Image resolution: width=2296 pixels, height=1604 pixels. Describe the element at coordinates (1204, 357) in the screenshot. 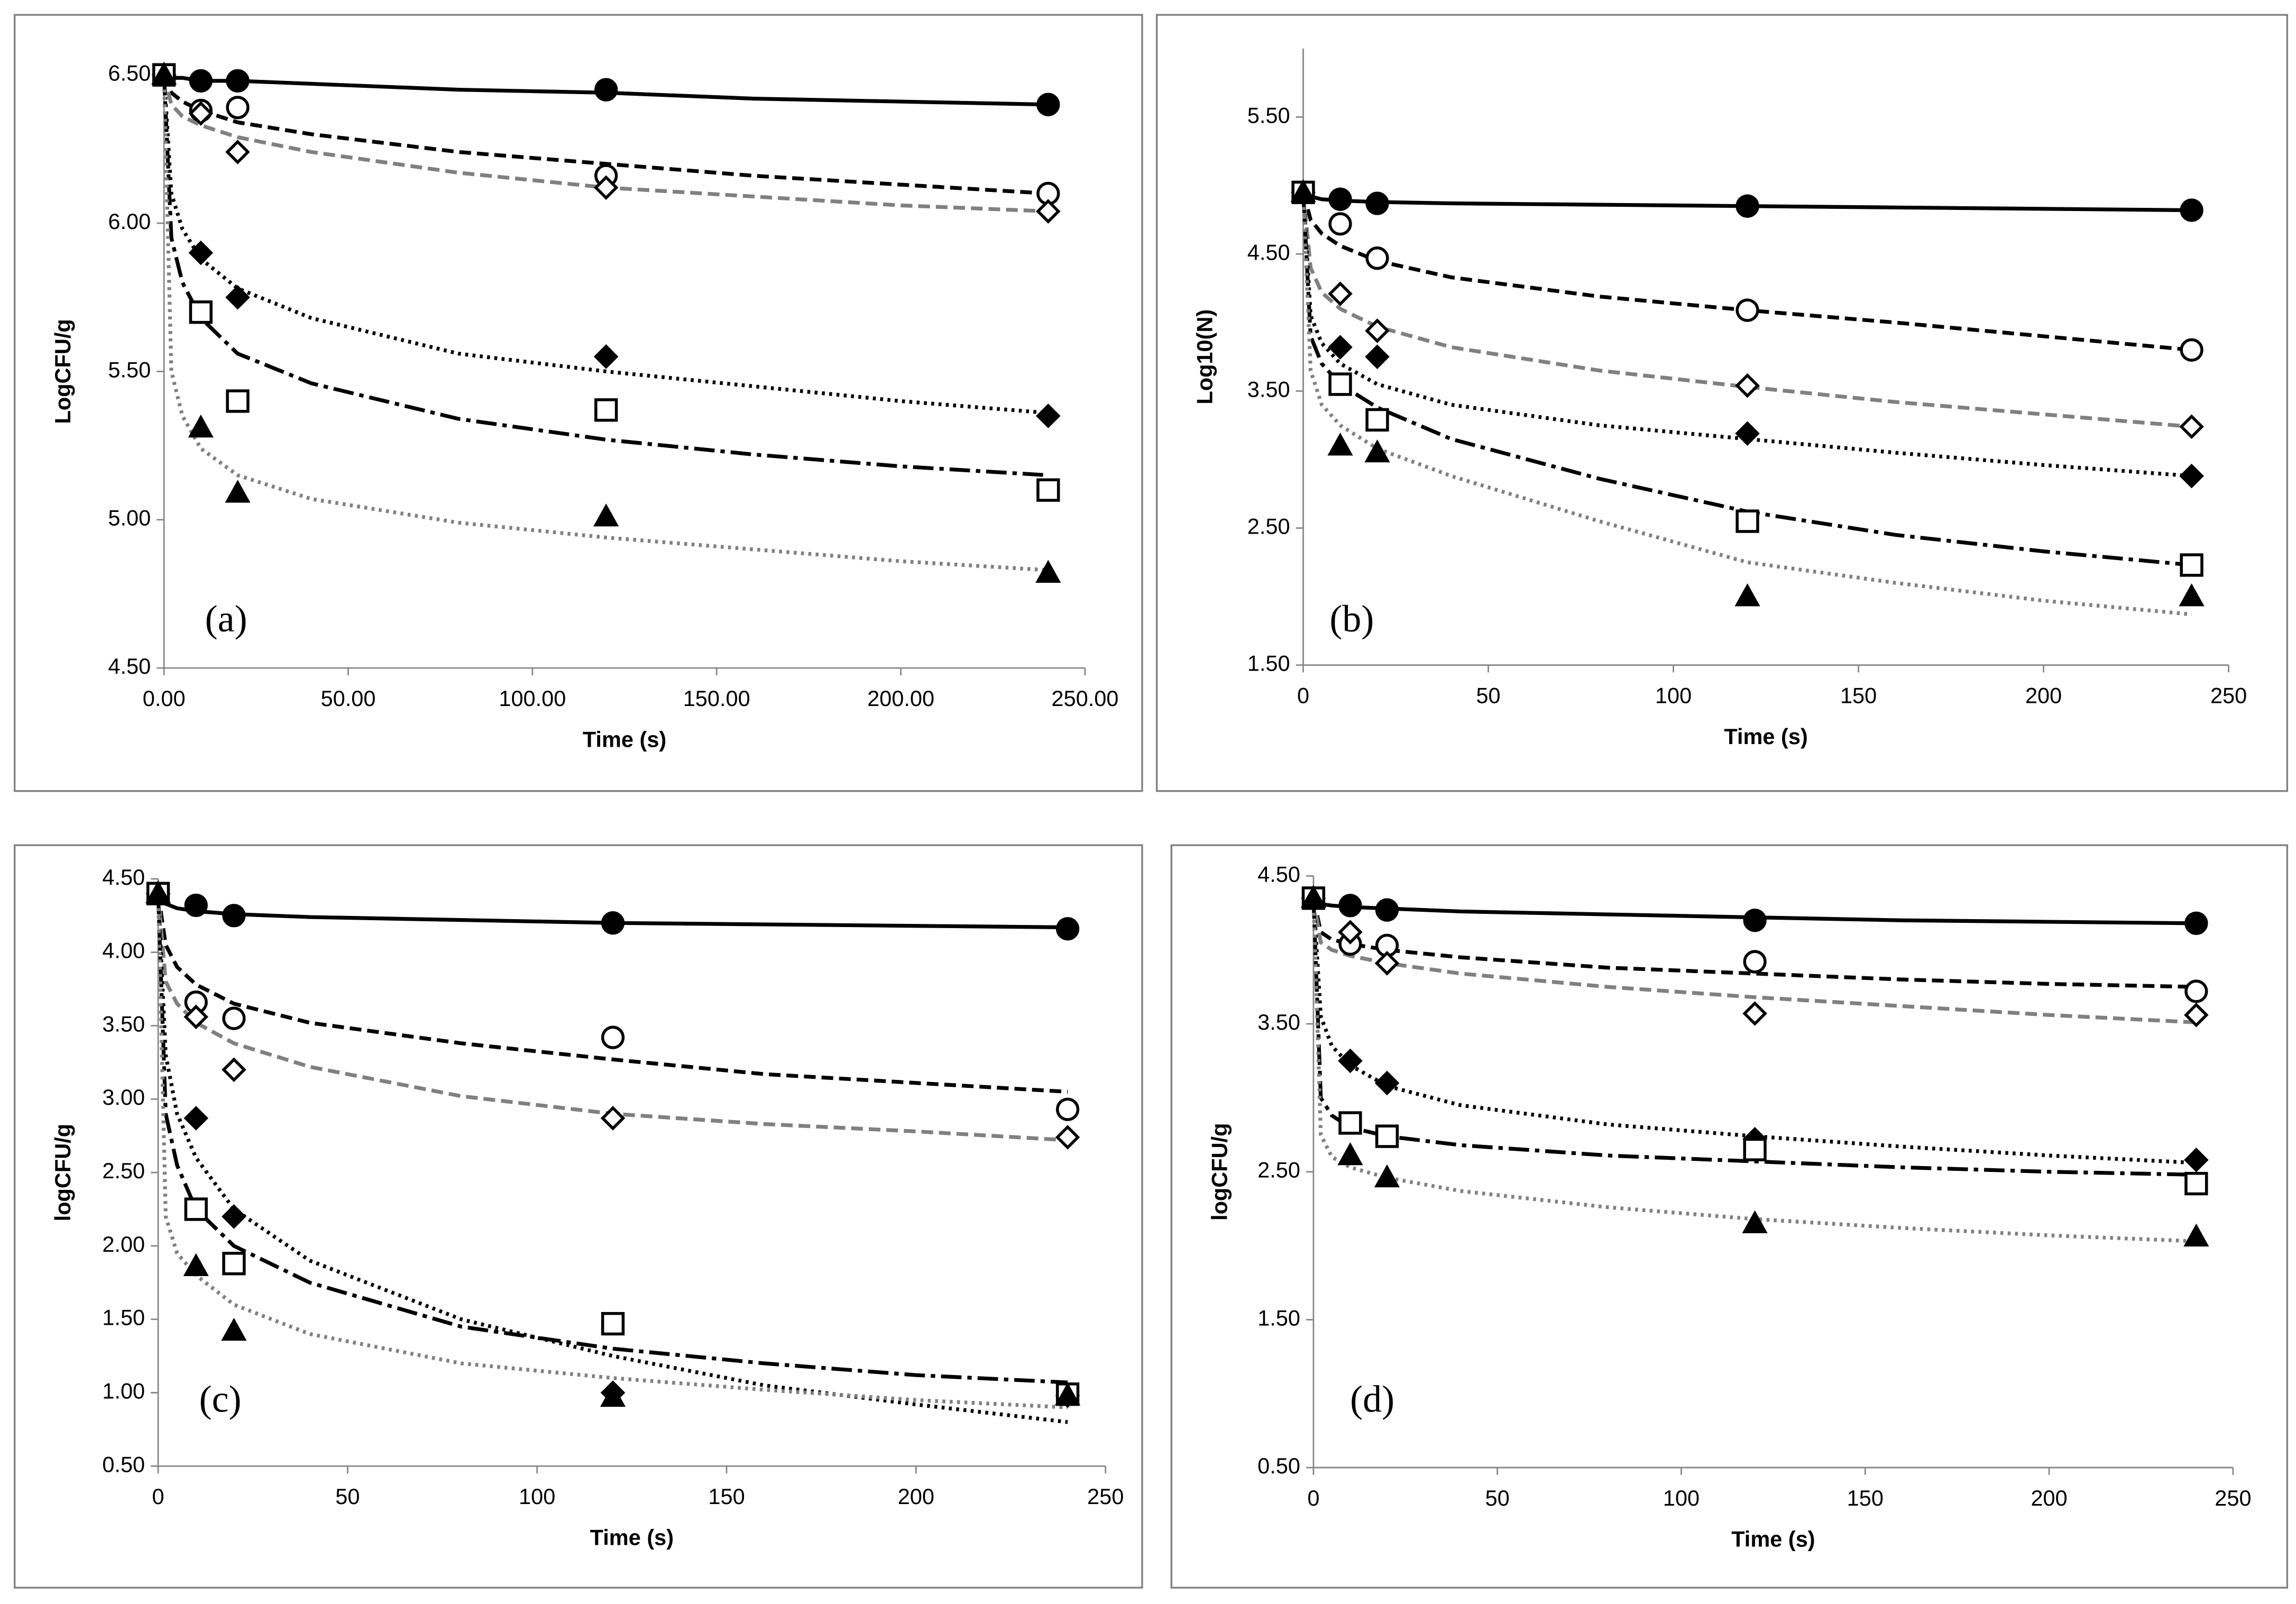

I see `y-axis-title: Log10(N)` at that location.